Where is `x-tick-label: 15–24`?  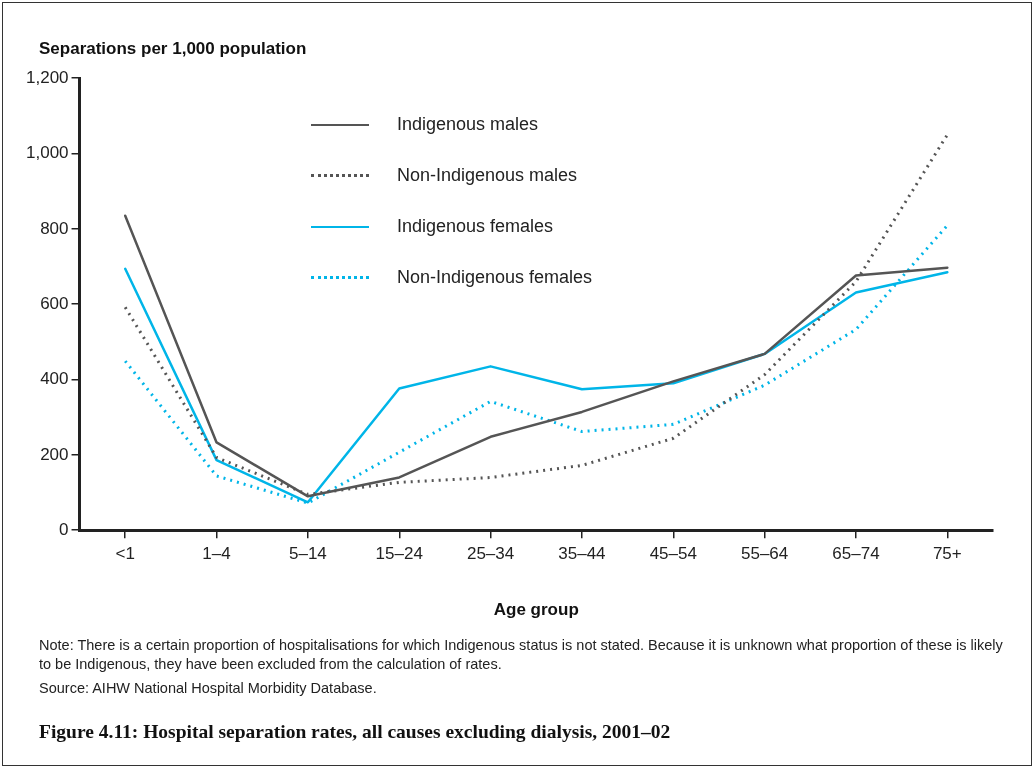
x-tick-label: 15–24 is located at coordinates (399, 554).